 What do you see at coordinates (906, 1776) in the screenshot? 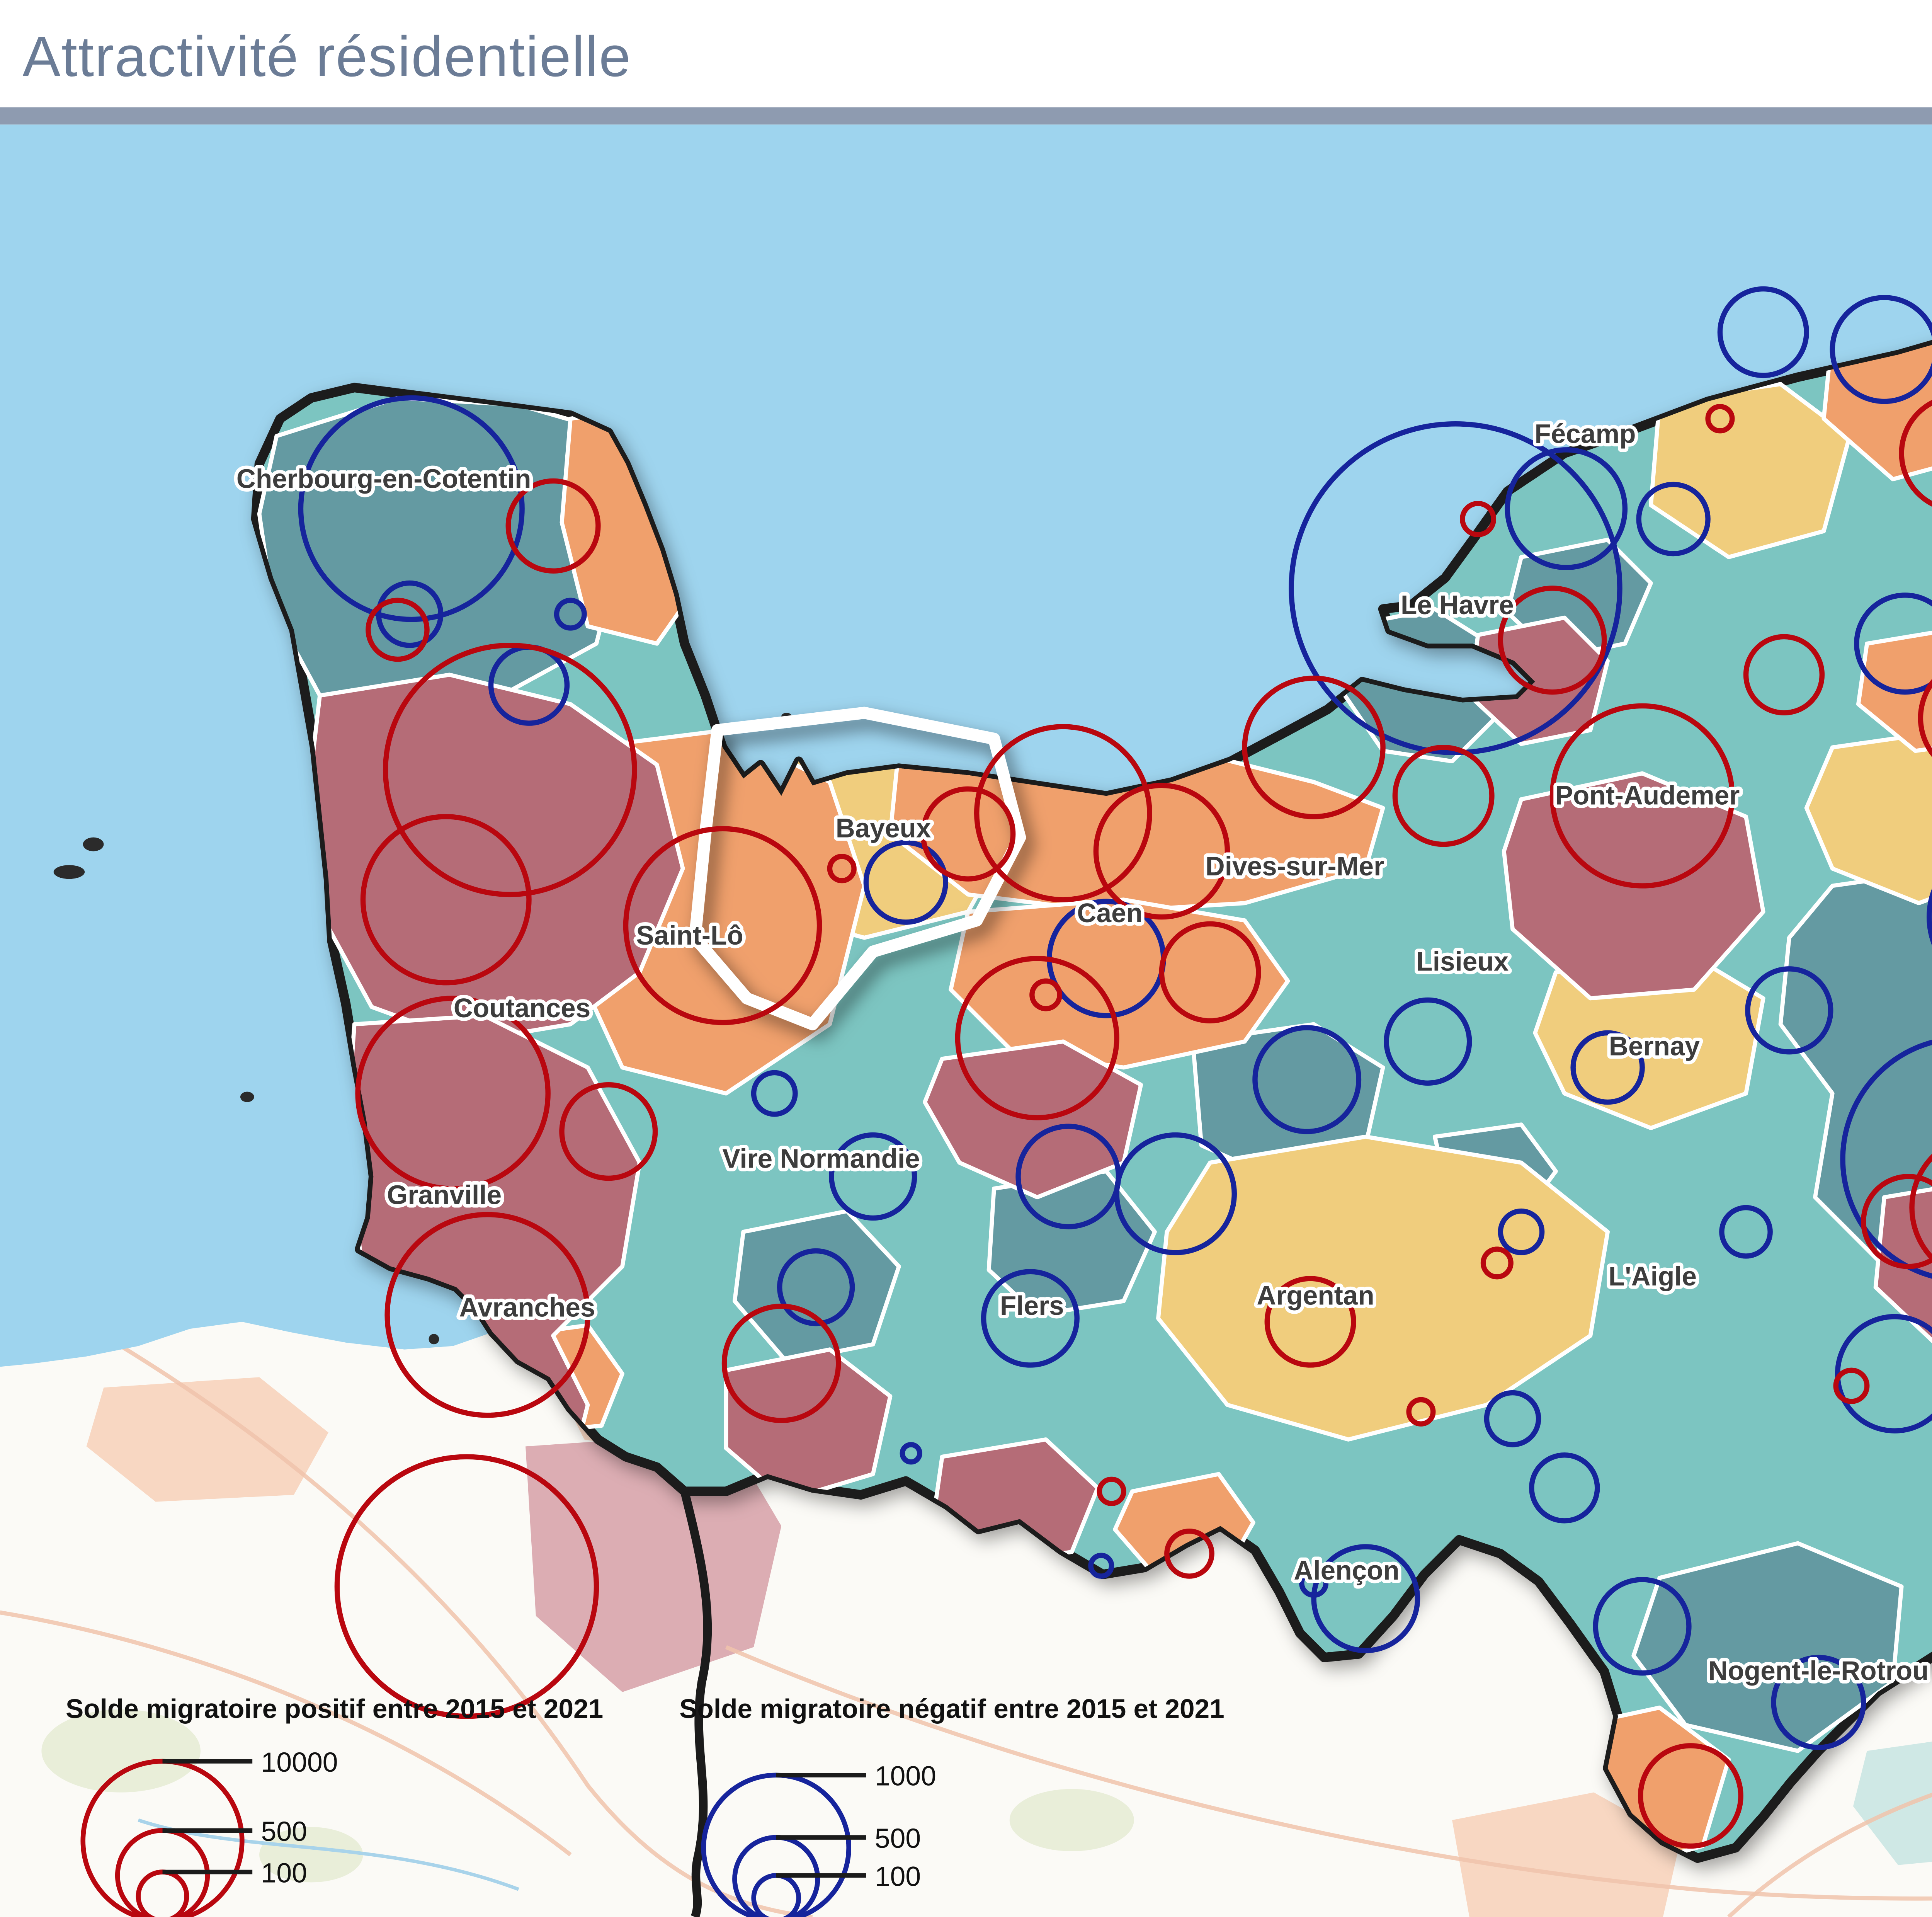
I see `size-legend-value: 1000` at bounding box center [906, 1776].